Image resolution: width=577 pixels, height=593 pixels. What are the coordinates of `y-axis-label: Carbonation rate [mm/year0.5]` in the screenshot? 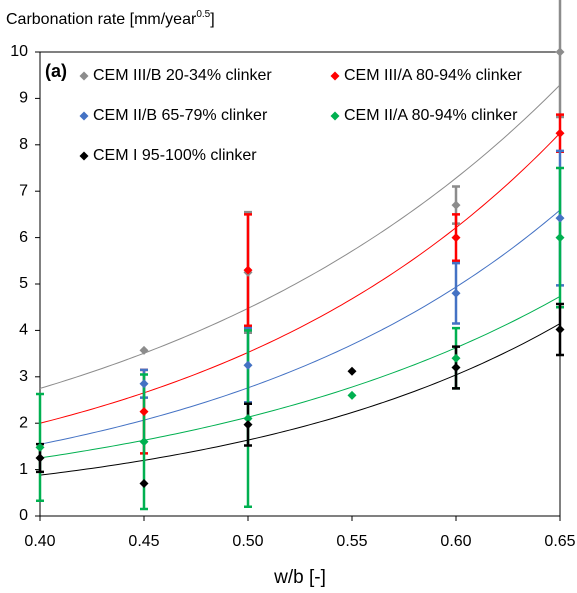 It's located at (110, 19).